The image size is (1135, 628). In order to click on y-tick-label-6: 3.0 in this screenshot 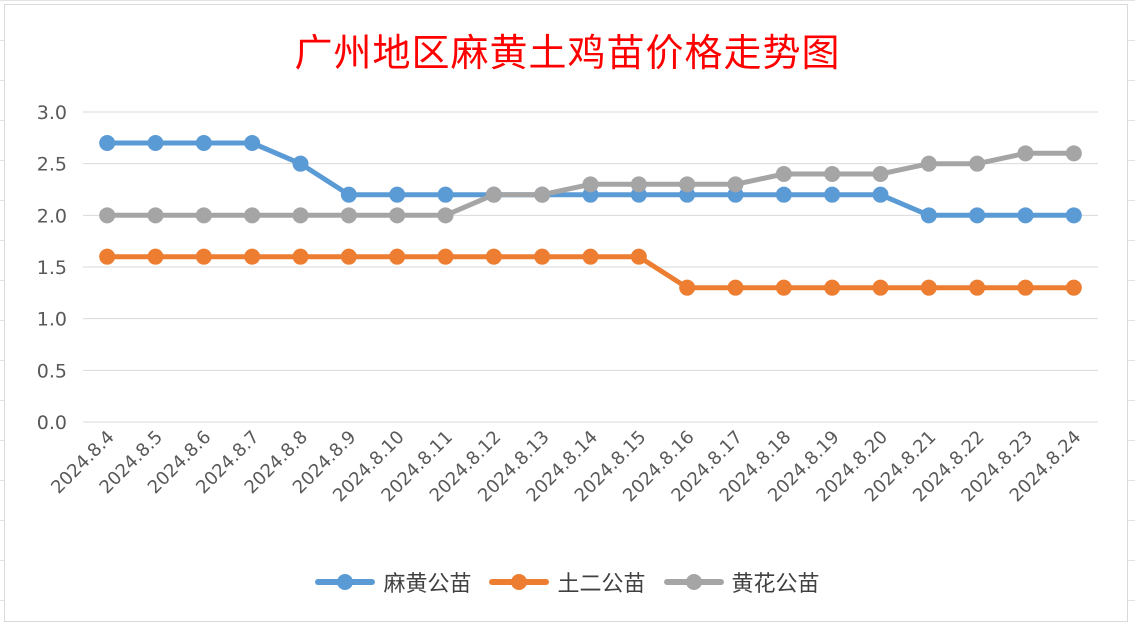, I will do `click(52, 113)`.